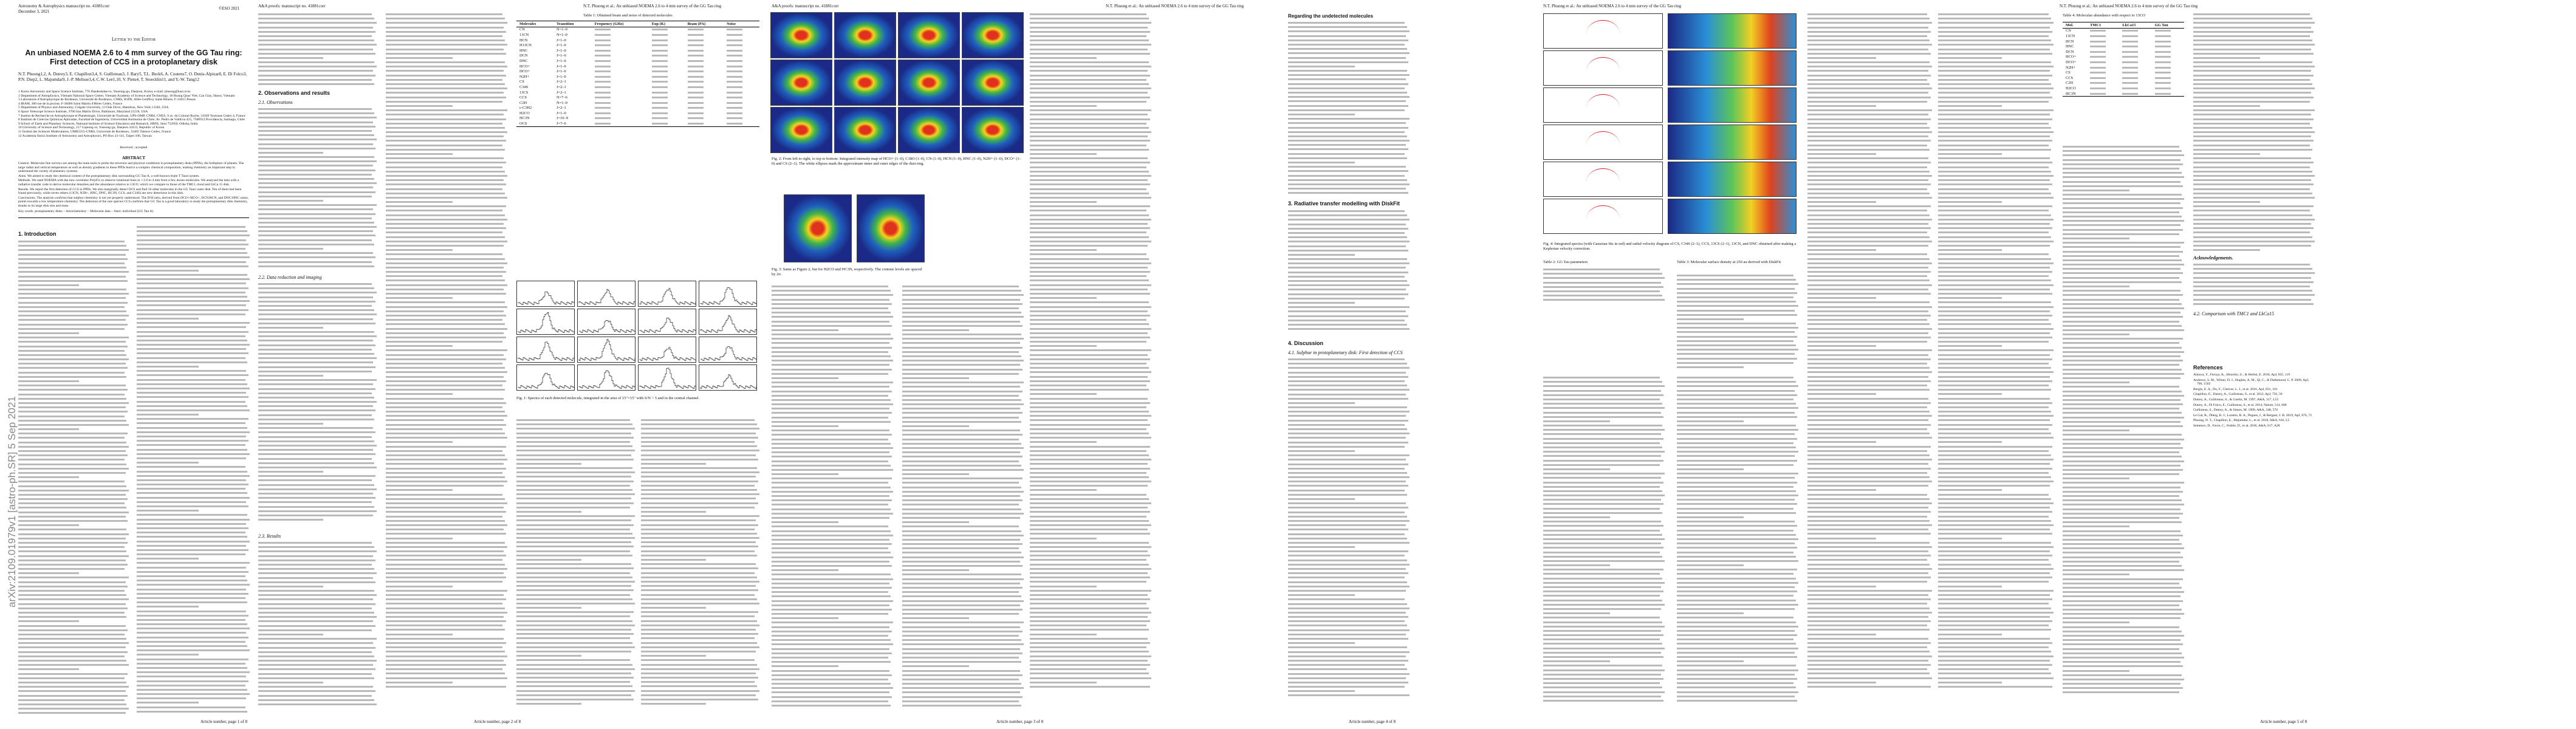 The width and height of the screenshot is (2576, 729). What do you see at coordinates (523, 124) in the screenshot?
I see `table-cell: OCS` at bounding box center [523, 124].